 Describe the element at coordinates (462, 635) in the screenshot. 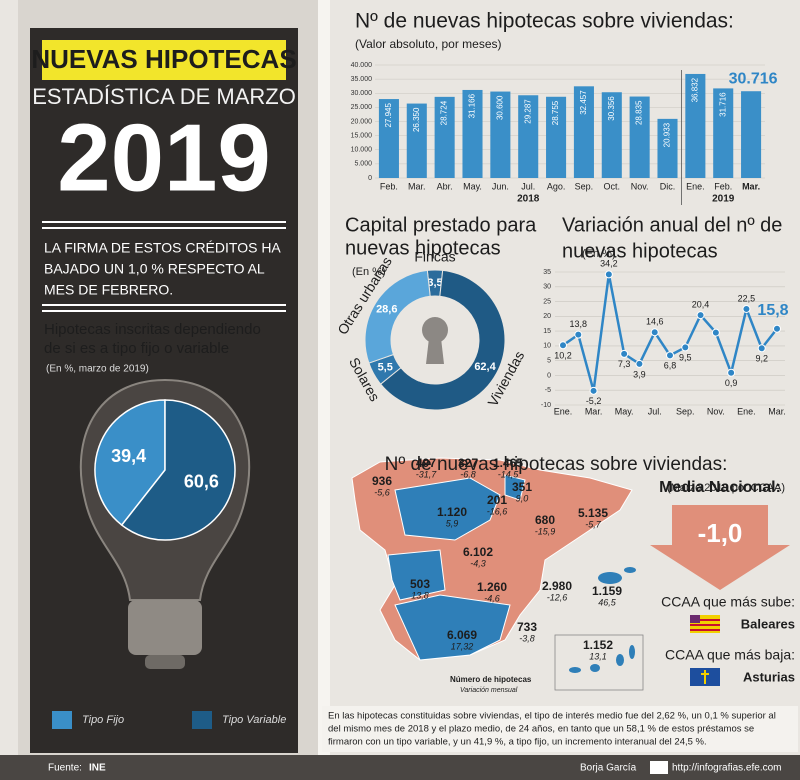

I see `region-value: 6.069` at that location.